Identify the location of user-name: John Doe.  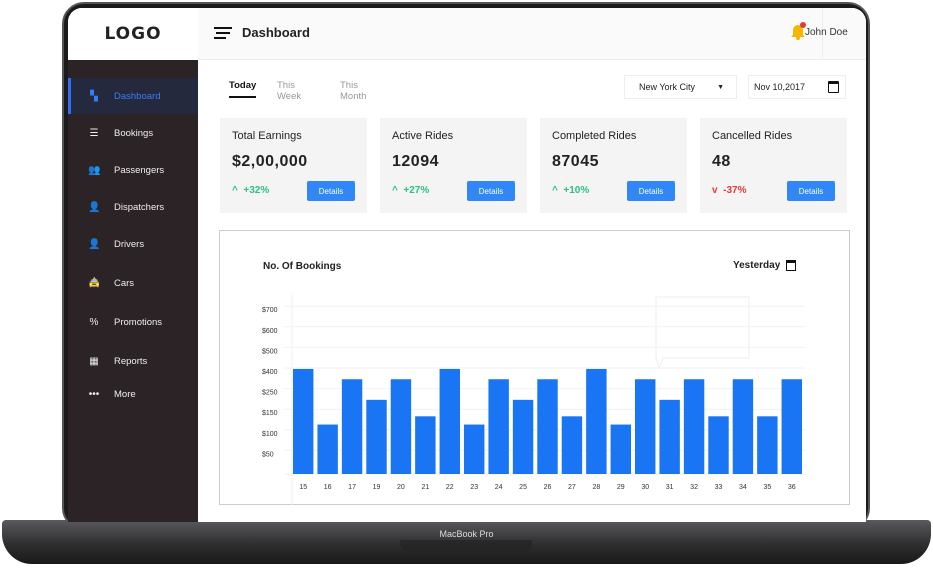
(826, 32).